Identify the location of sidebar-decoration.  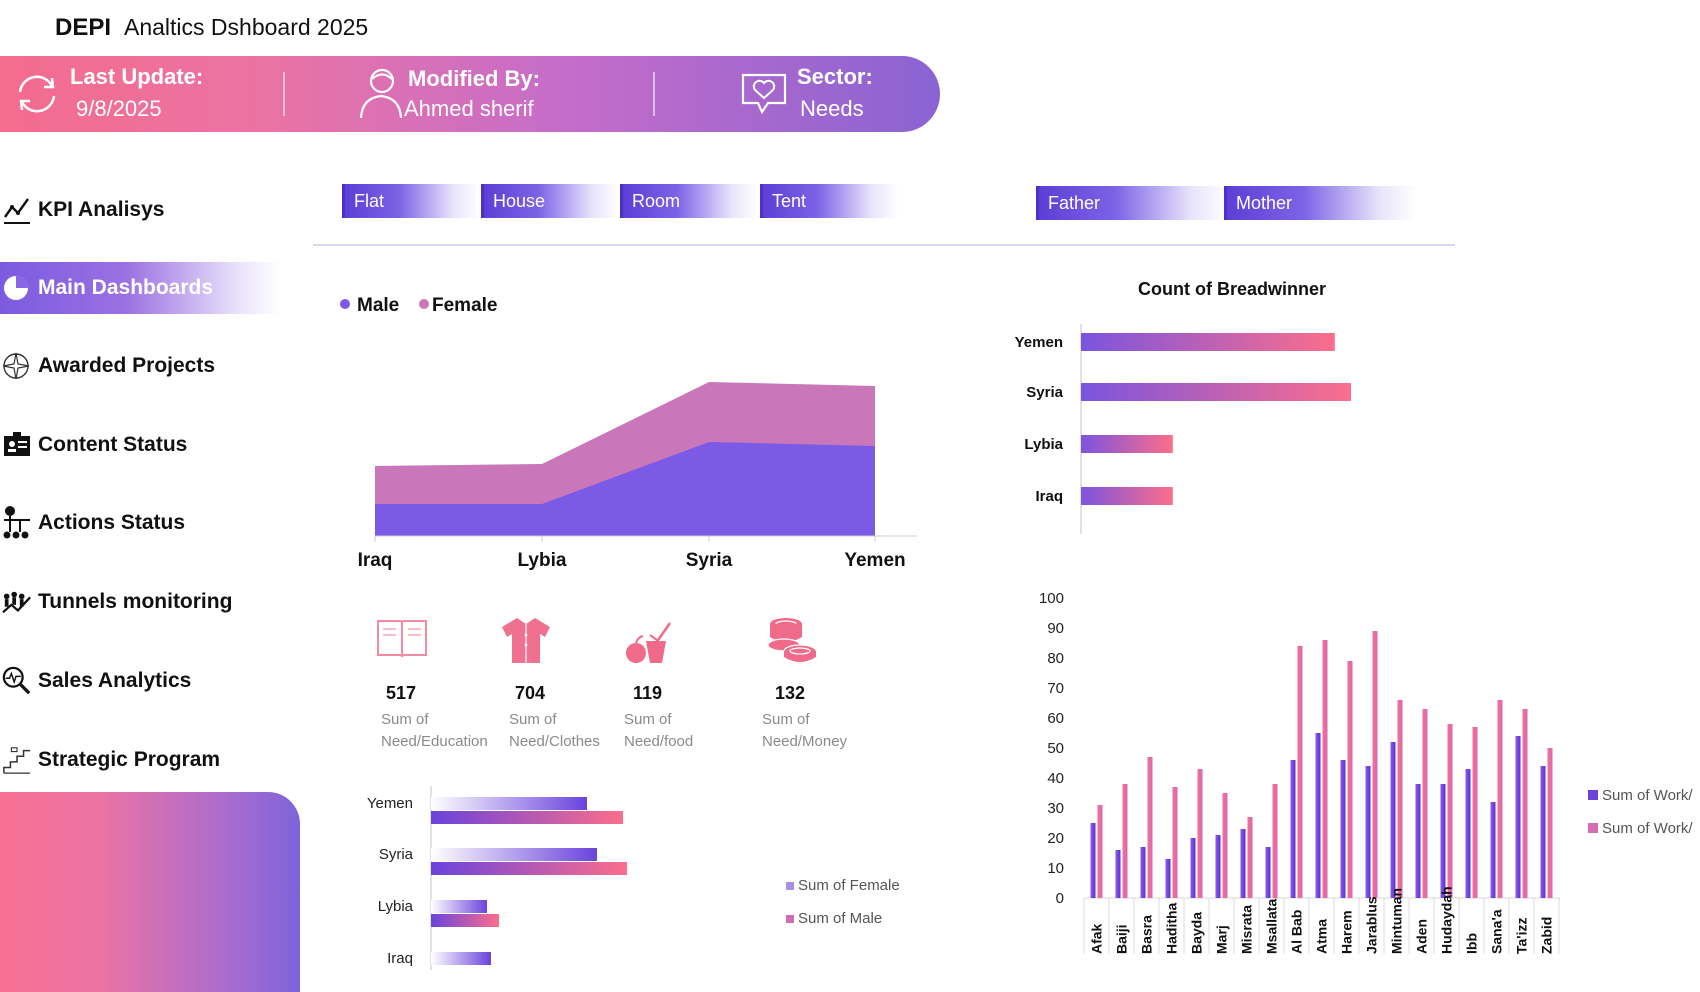
(150, 892).